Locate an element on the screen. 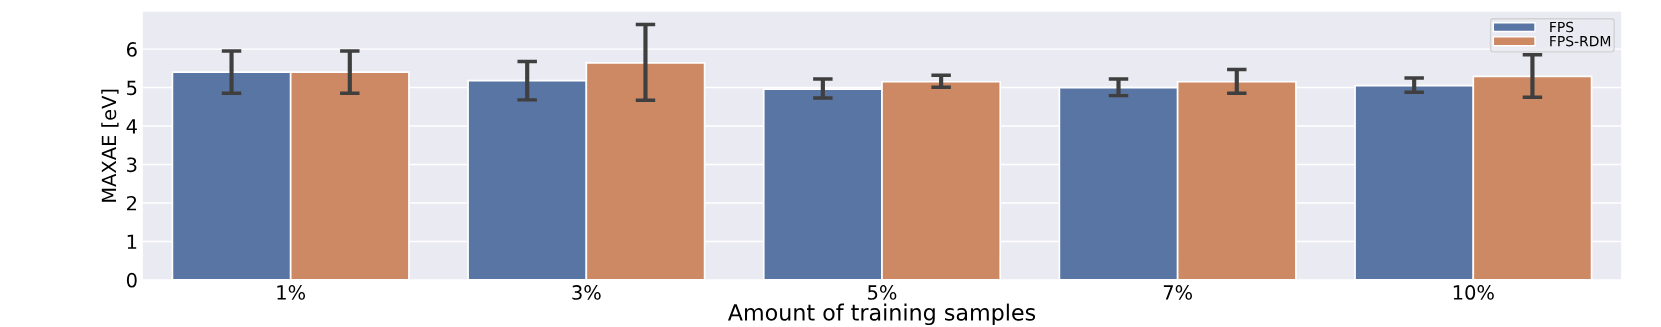  x-tick-label: 1% is located at coordinates (291, 292).